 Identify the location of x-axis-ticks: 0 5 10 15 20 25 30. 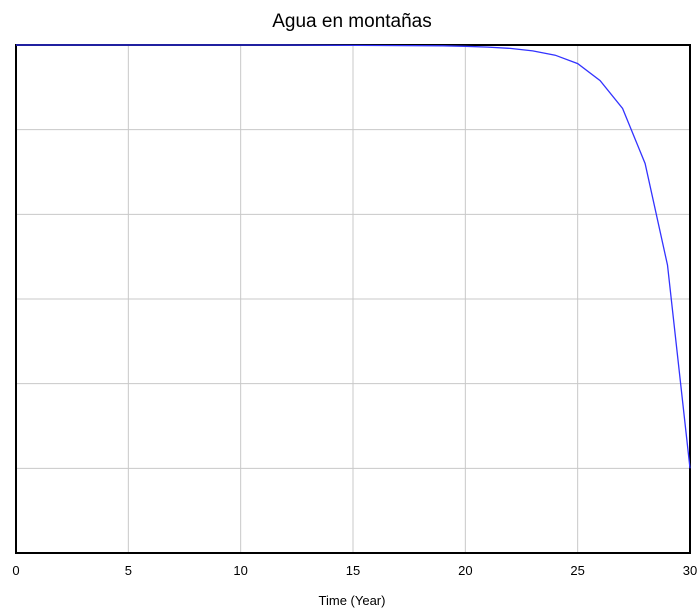
(354, 570).